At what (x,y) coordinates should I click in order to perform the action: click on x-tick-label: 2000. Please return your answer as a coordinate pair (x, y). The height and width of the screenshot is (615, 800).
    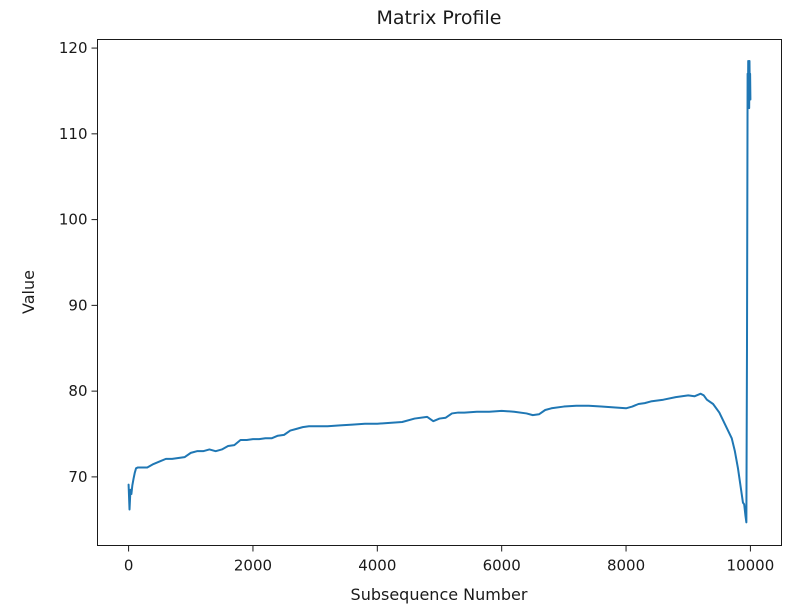
    Looking at the image, I should click on (253, 566).